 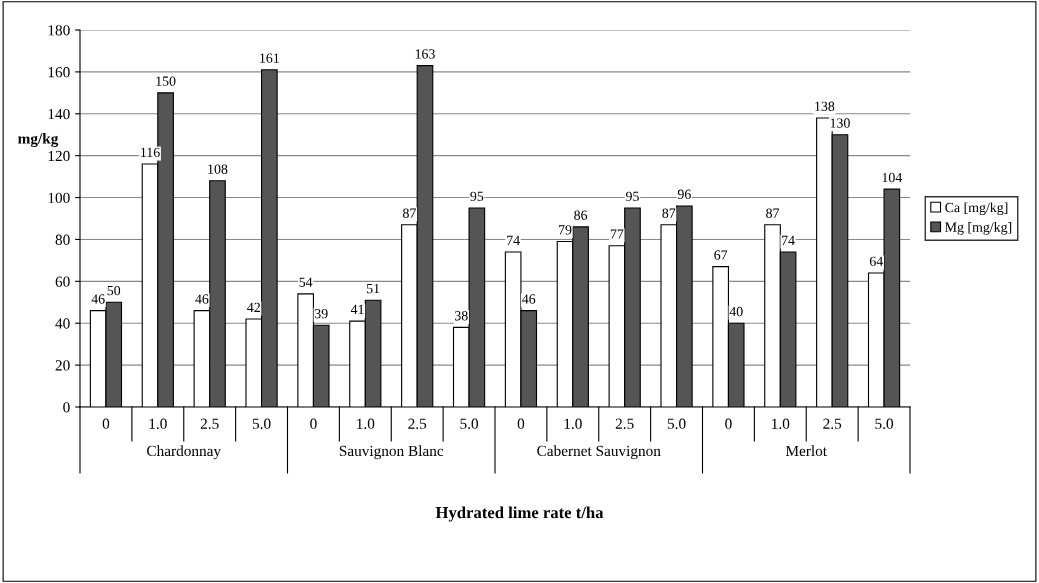 What do you see at coordinates (978, 228) in the screenshot?
I see `legend-label: Mg [mg/kg]` at bounding box center [978, 228].